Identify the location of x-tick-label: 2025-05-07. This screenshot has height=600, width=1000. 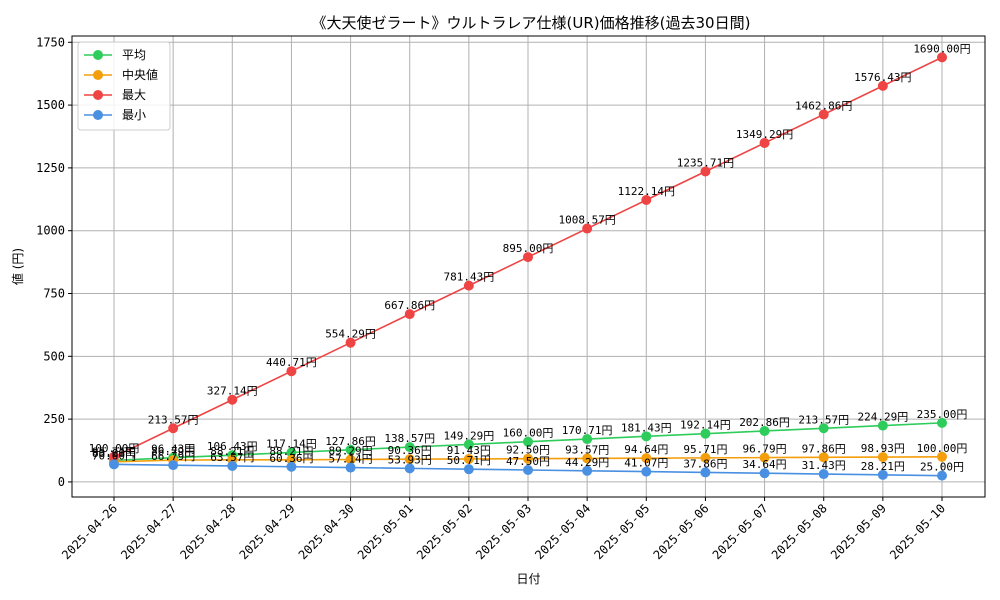
(740, 531).